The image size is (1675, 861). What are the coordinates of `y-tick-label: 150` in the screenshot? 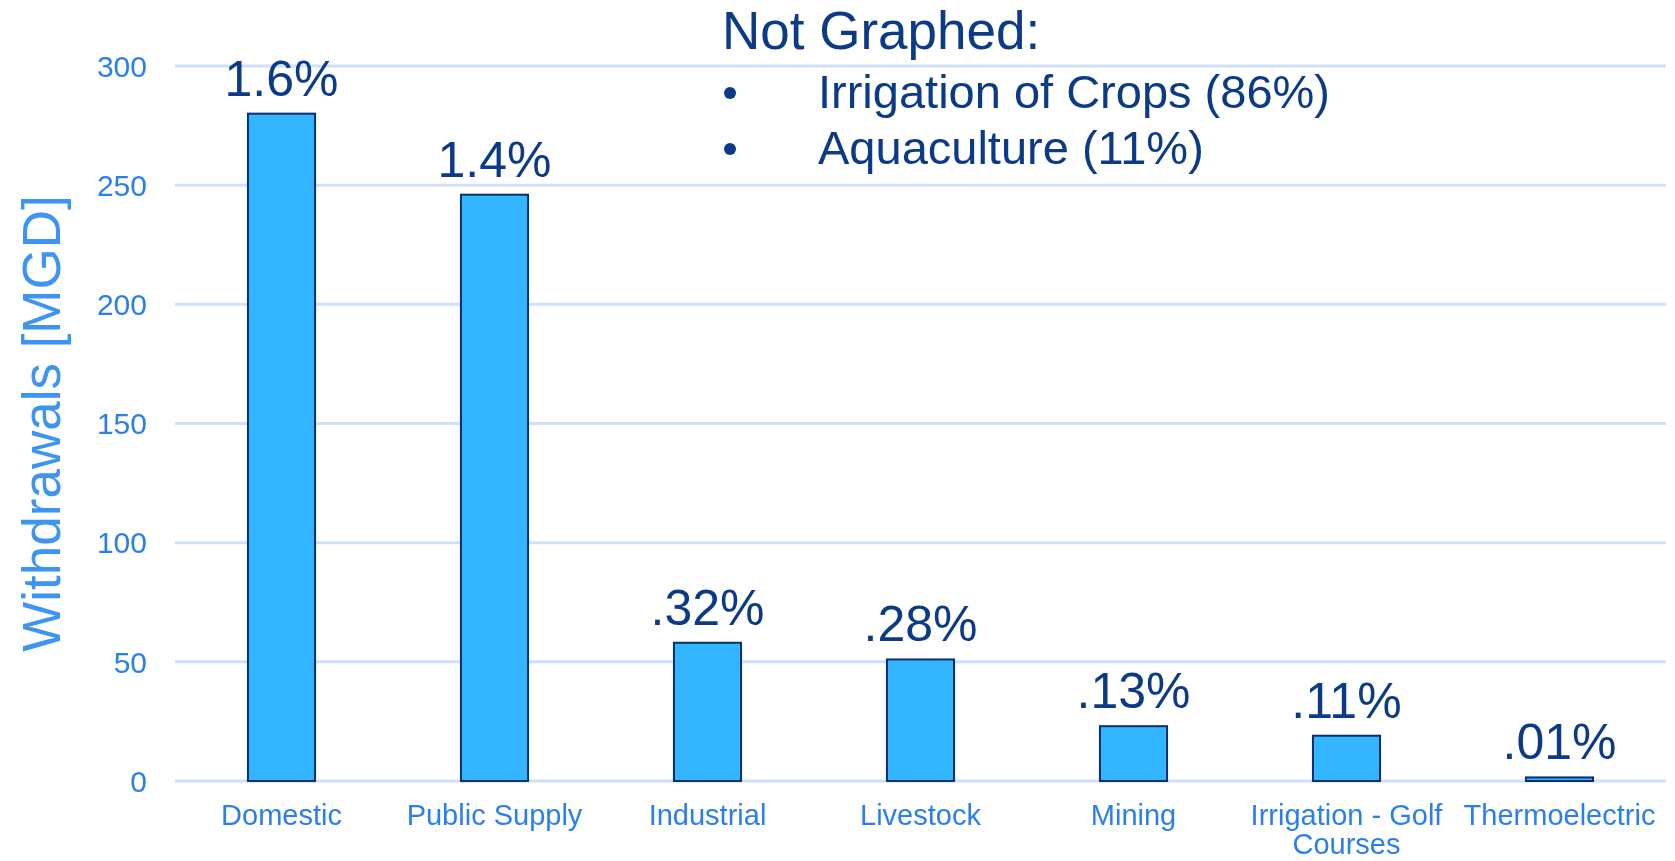 It's located at (121, 424).